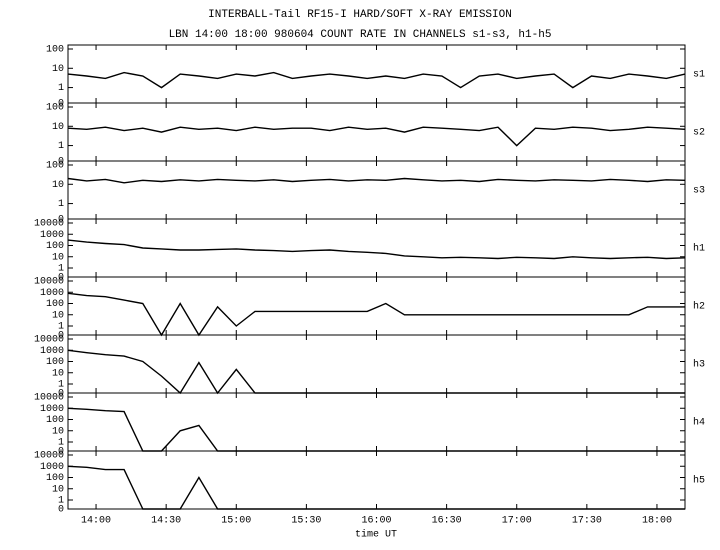 The image size is (720, 550). Describe the element at coordinates (376, 521) in the screenshot. I see `x-tick-label: 16:00` at that location.